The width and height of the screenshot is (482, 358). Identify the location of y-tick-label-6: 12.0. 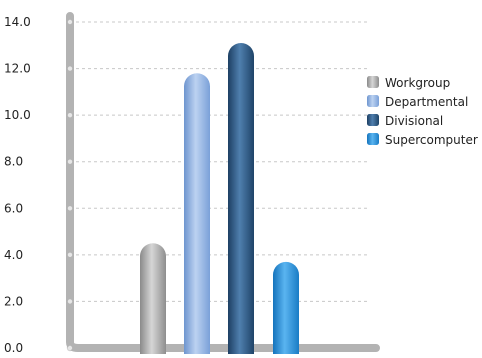
(17, 69).